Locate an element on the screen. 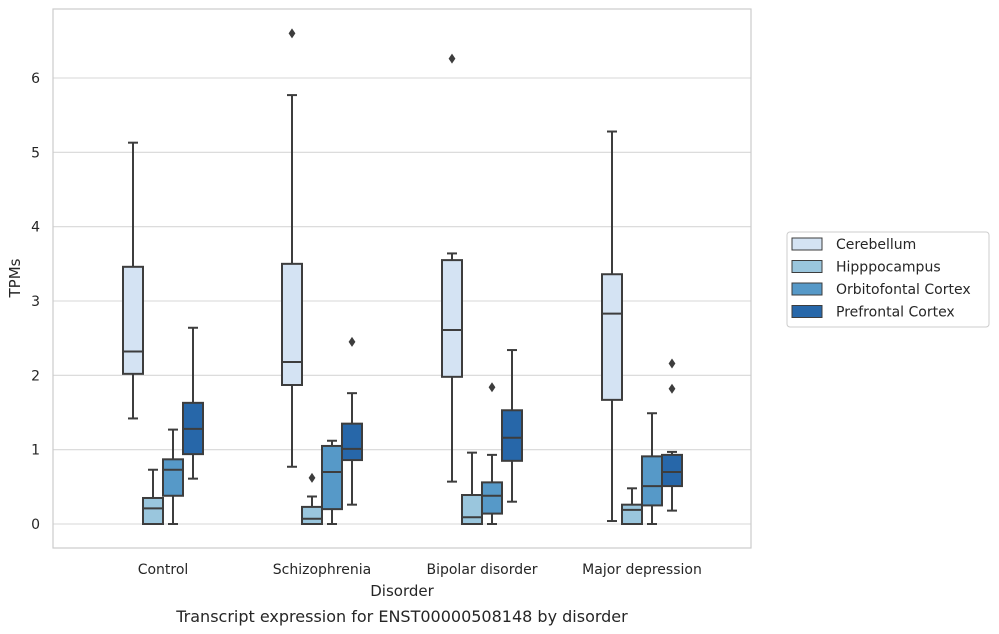 Image resolution: width=999 pixels, height=634 pixels. y-tick-label: 6 is located at coordinates (35, 79).